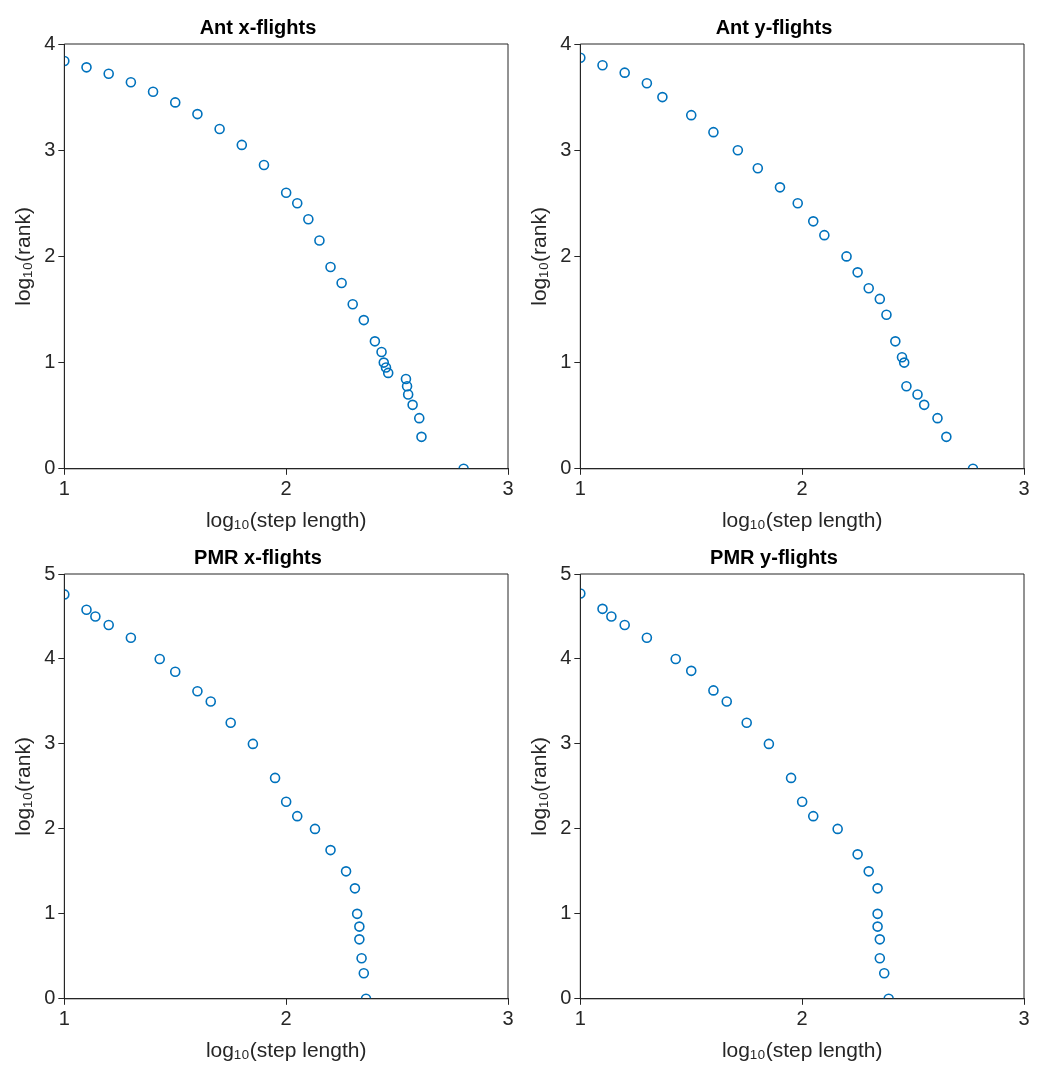  I want to click on chart-title: Ant y-flights, so click(774, 26).